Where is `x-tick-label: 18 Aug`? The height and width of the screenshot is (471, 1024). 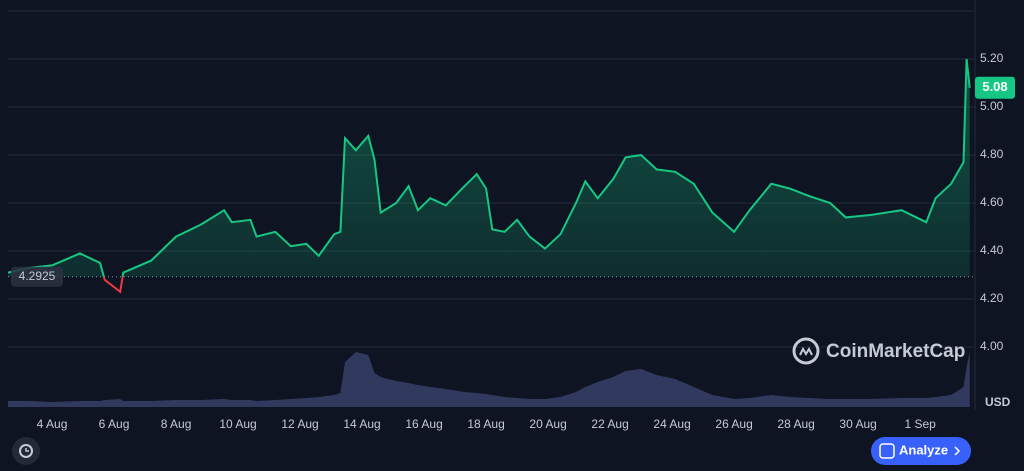
x-tick-label: 18 Aug is located at coordinates (485, 424).